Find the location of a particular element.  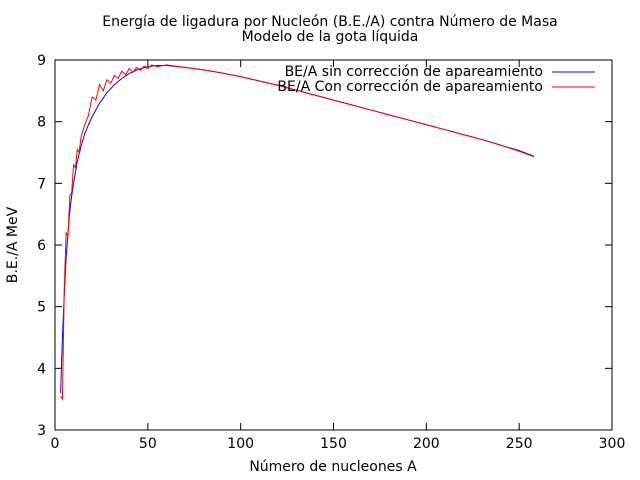

y-tick-label: 4 is located at coordinates (41, 369).